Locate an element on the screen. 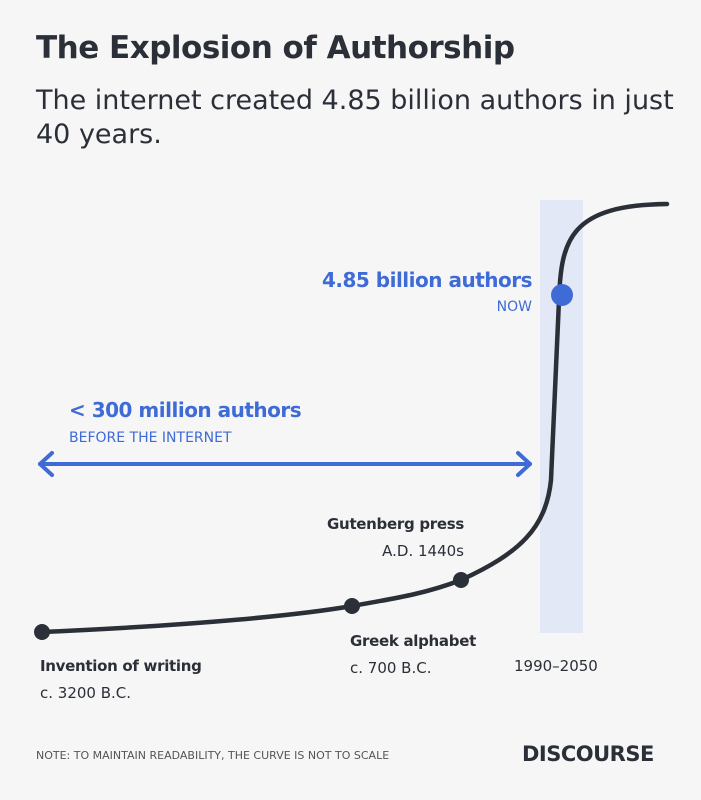  now-label: NOW is located at coordinates (514, 307).